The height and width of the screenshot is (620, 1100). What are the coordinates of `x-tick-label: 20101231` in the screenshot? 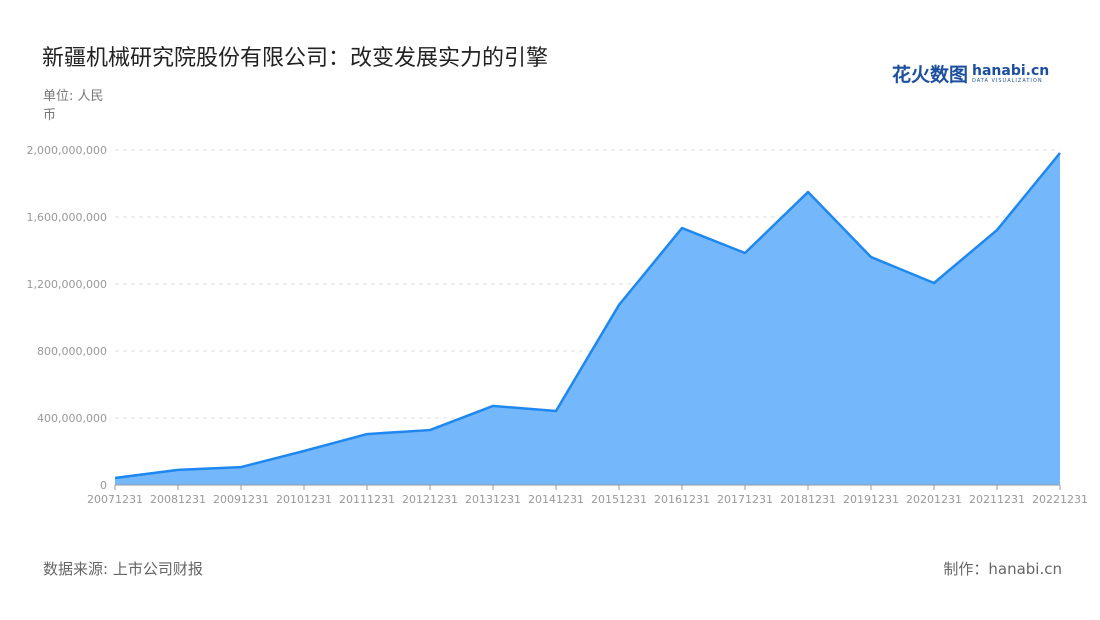 It's located at (304, 499).